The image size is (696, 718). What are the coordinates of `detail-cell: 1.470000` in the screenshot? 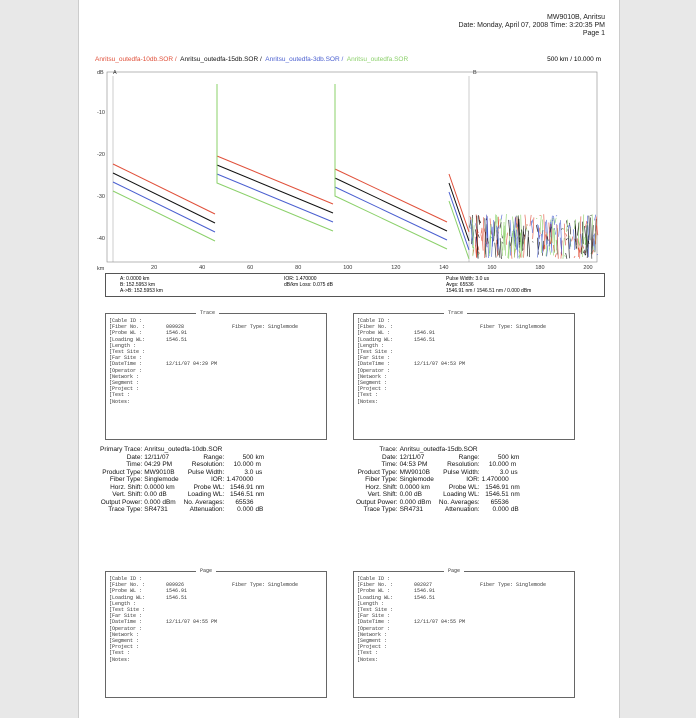 It's located at (495, 480).